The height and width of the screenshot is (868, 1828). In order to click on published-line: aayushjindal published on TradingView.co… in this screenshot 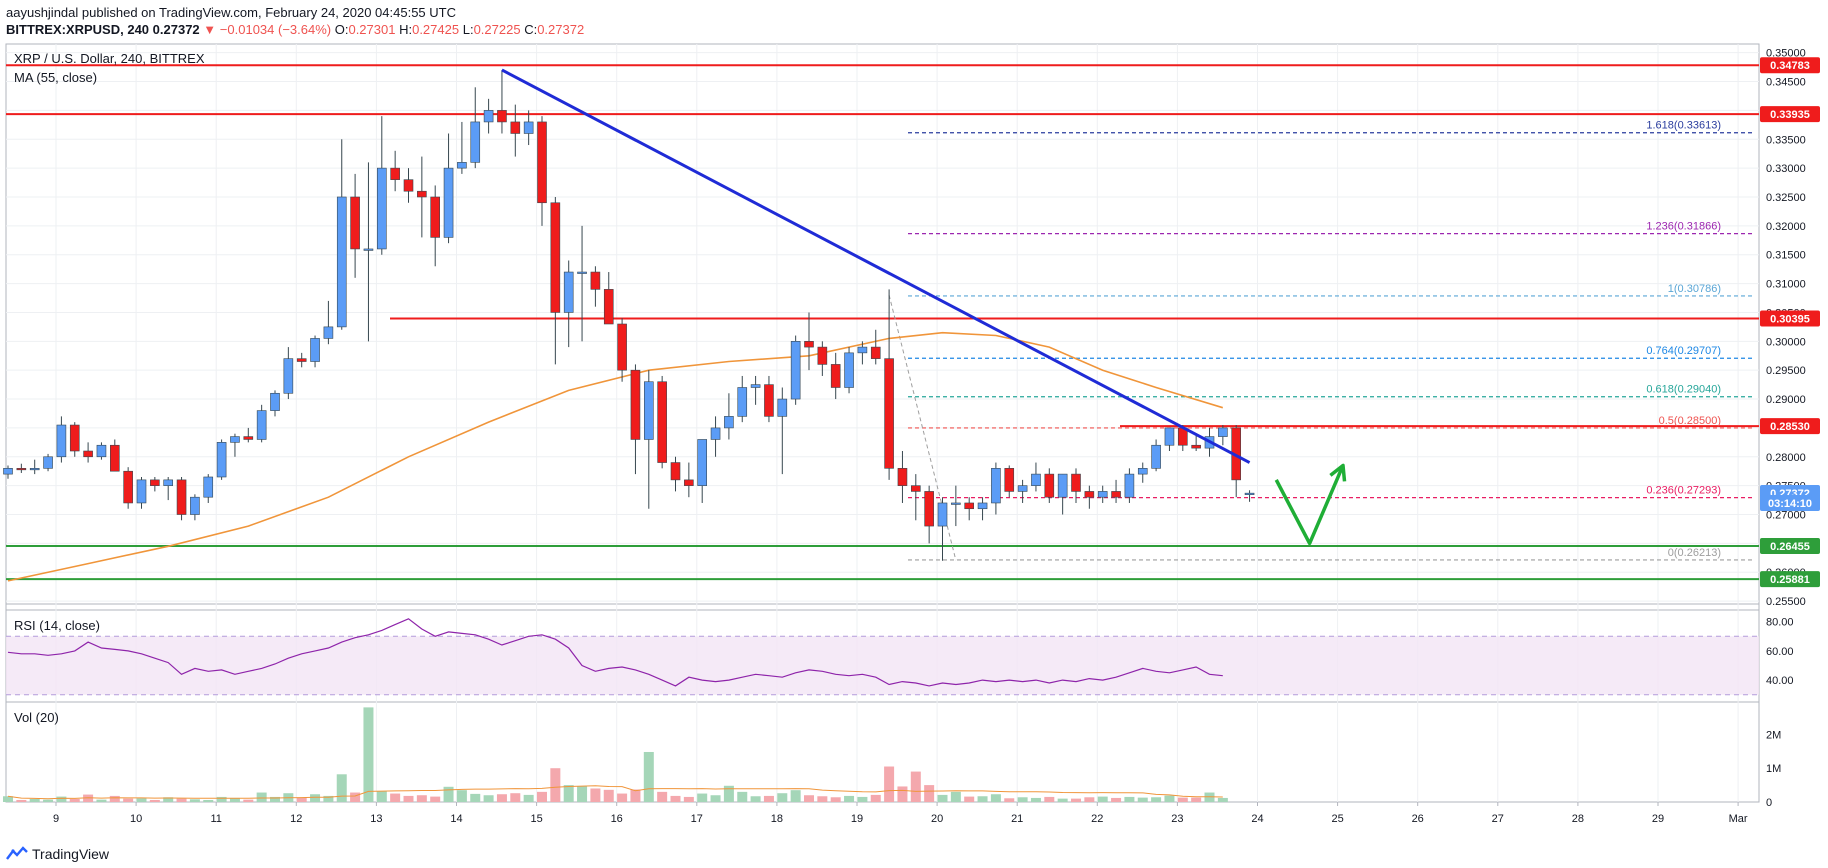, I will do `click(231, 12)`.